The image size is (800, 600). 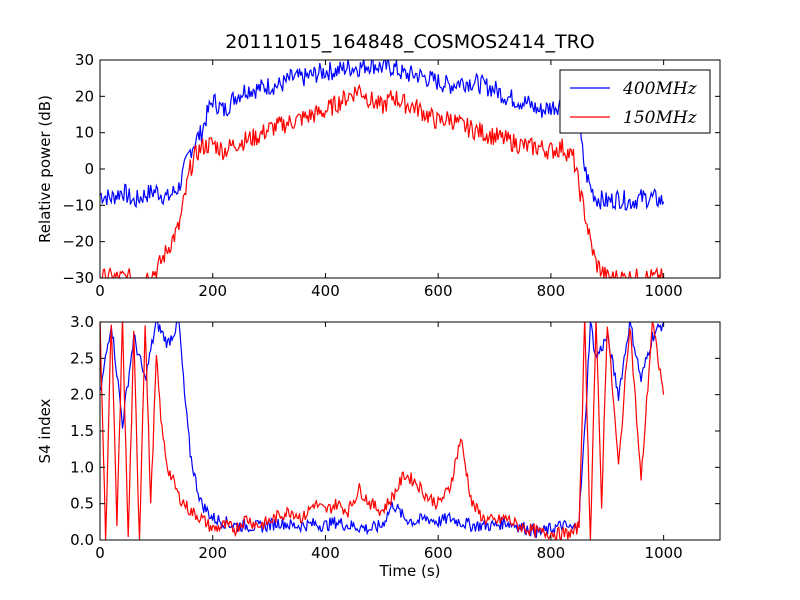 I want to click on y-tick-label: 2.0, so click(x=82, y=395).